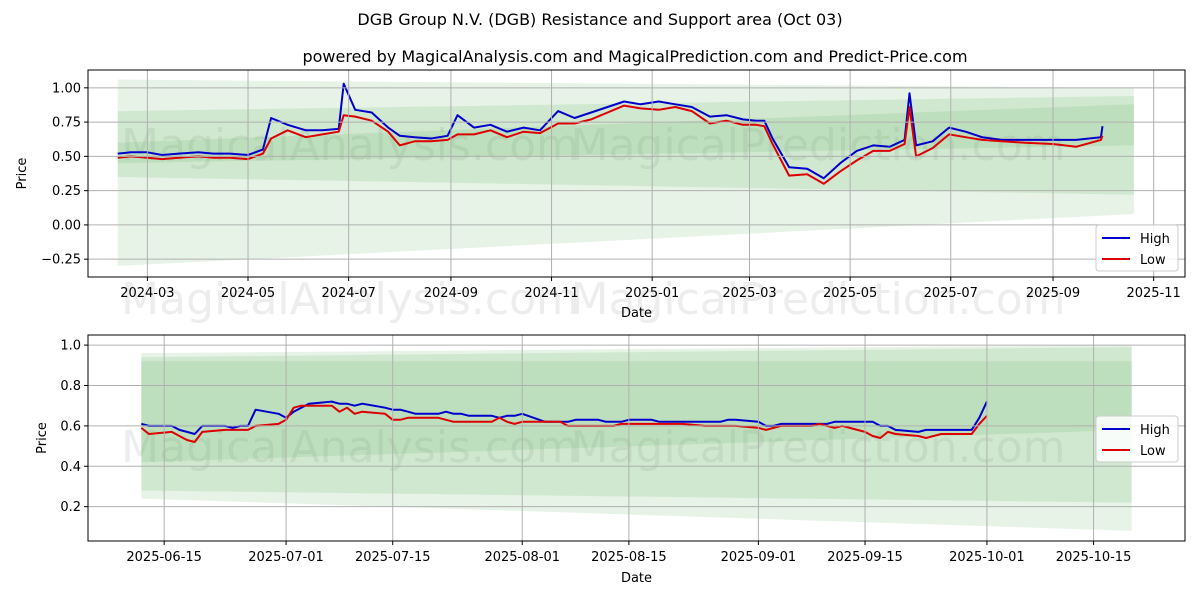 The image size is (1200, 600). What do you see at coordinates (1053, 293) in the screenshot?
I see `x-tick-label: 2025-09` at bounding box center [1053, 293].